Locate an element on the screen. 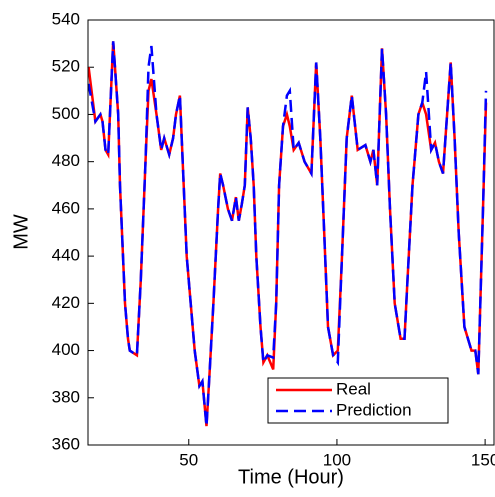 Image resolution: width=495 pixels, height=497 pixels. y-tick-label: 480 is located at coordinates (66, 160).